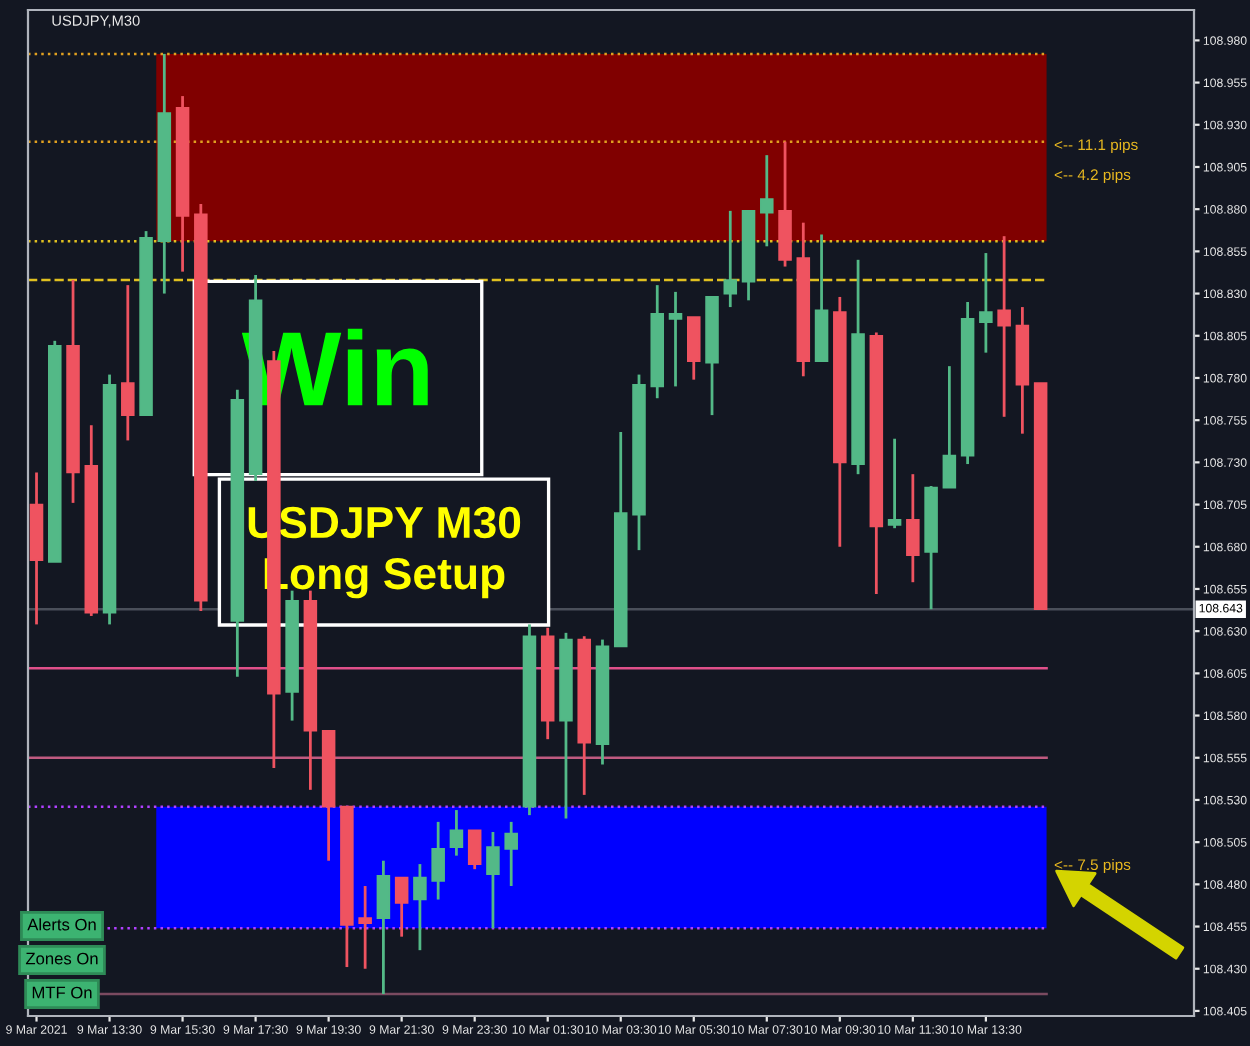 The height and width of the screenshot is (1046, 1250). Describe the element at coordinates (62, 992) in the screenshot. I see `annotation: MTF On` at that location.